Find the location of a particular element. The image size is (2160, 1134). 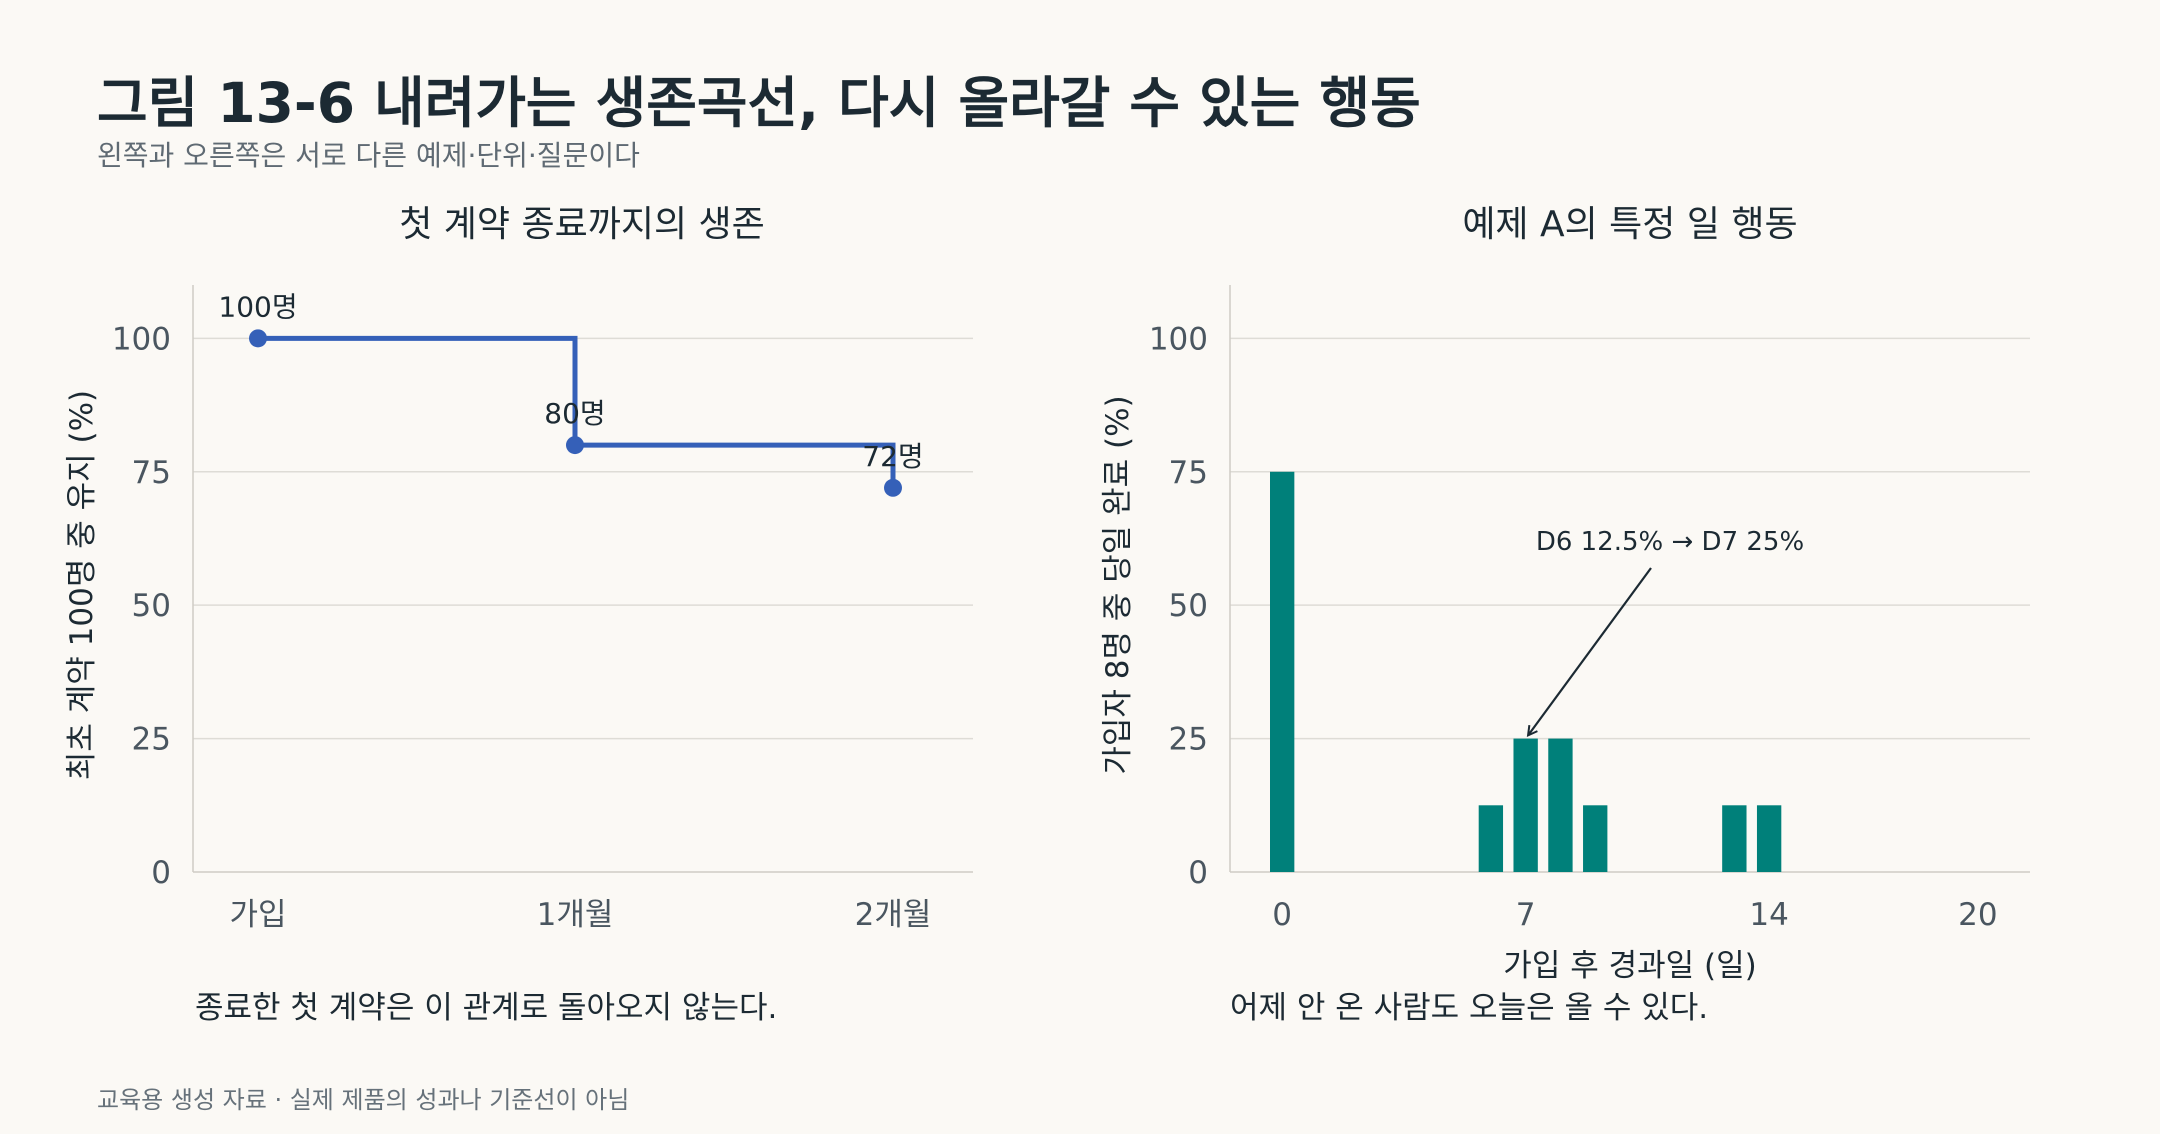

behavior-y-ticks: 0 25 50 75 100 is located at coordinates (1178, 606).